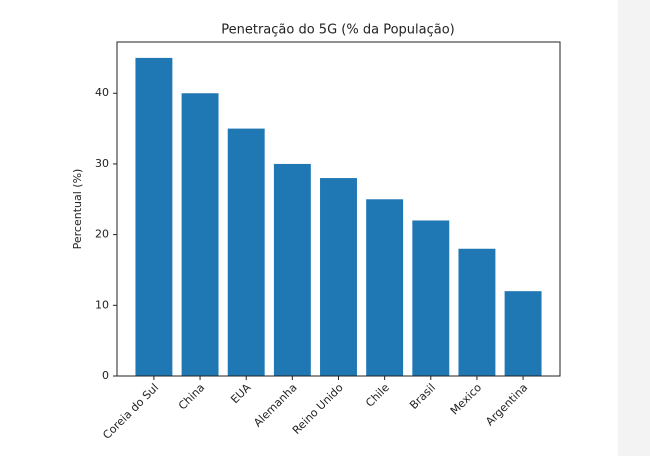 The height and width of the screenshot is (456, 650). What do you see at coordinates (105, 375) in the screenshot?
I see `y-tick-label: 0` at bounding box center [105, 375].